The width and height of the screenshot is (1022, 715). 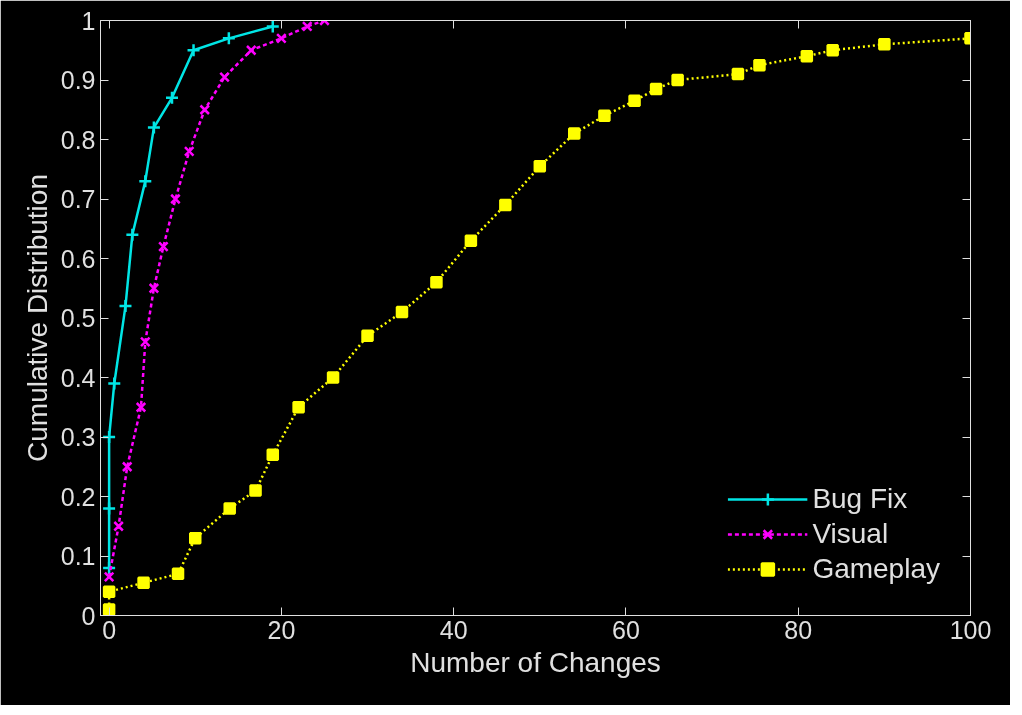 What do you see at coordinates (970, 629) in the screenshot?
I see `x-tick-label: 100` at bounding box center [970, 629].